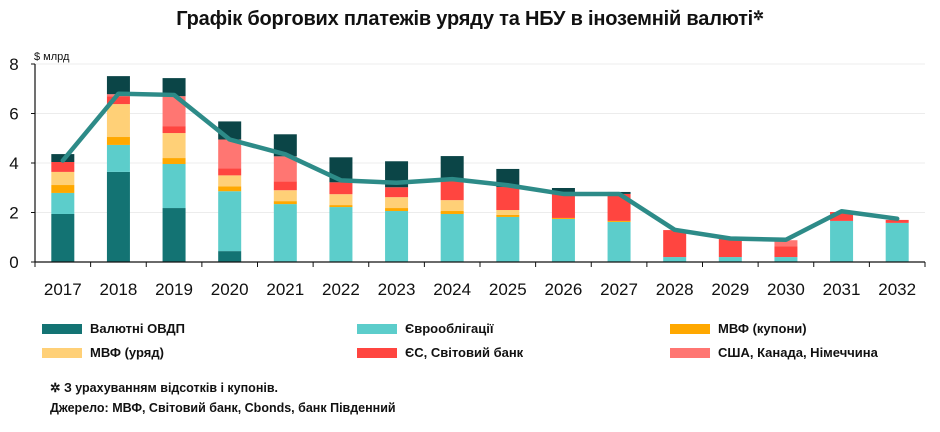 The image size is (940, 432). I want to click on x-tick-label: 2031, so click(842, 289).